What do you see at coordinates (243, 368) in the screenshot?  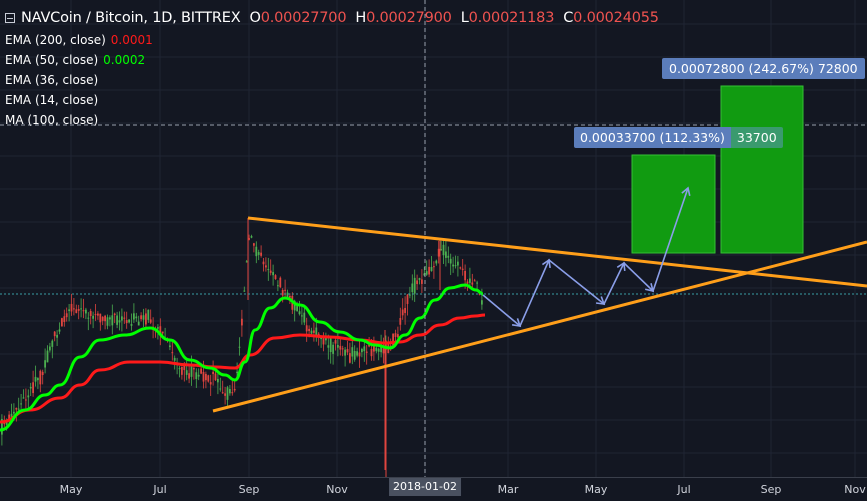 I see `ema-200-line` at bounding box center [243, 368].